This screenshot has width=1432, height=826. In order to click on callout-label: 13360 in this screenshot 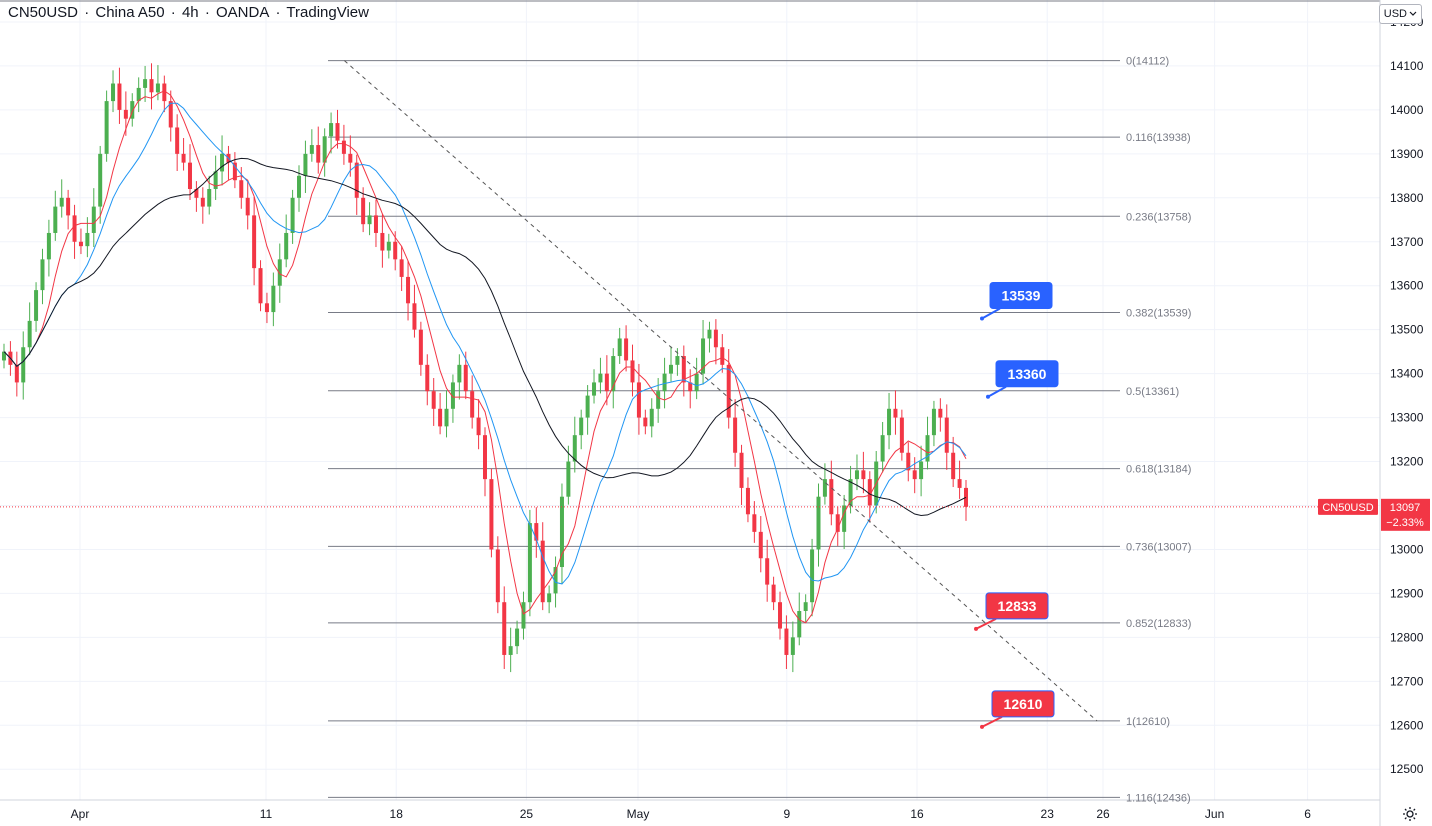, I will do `click(1027, 374)`.